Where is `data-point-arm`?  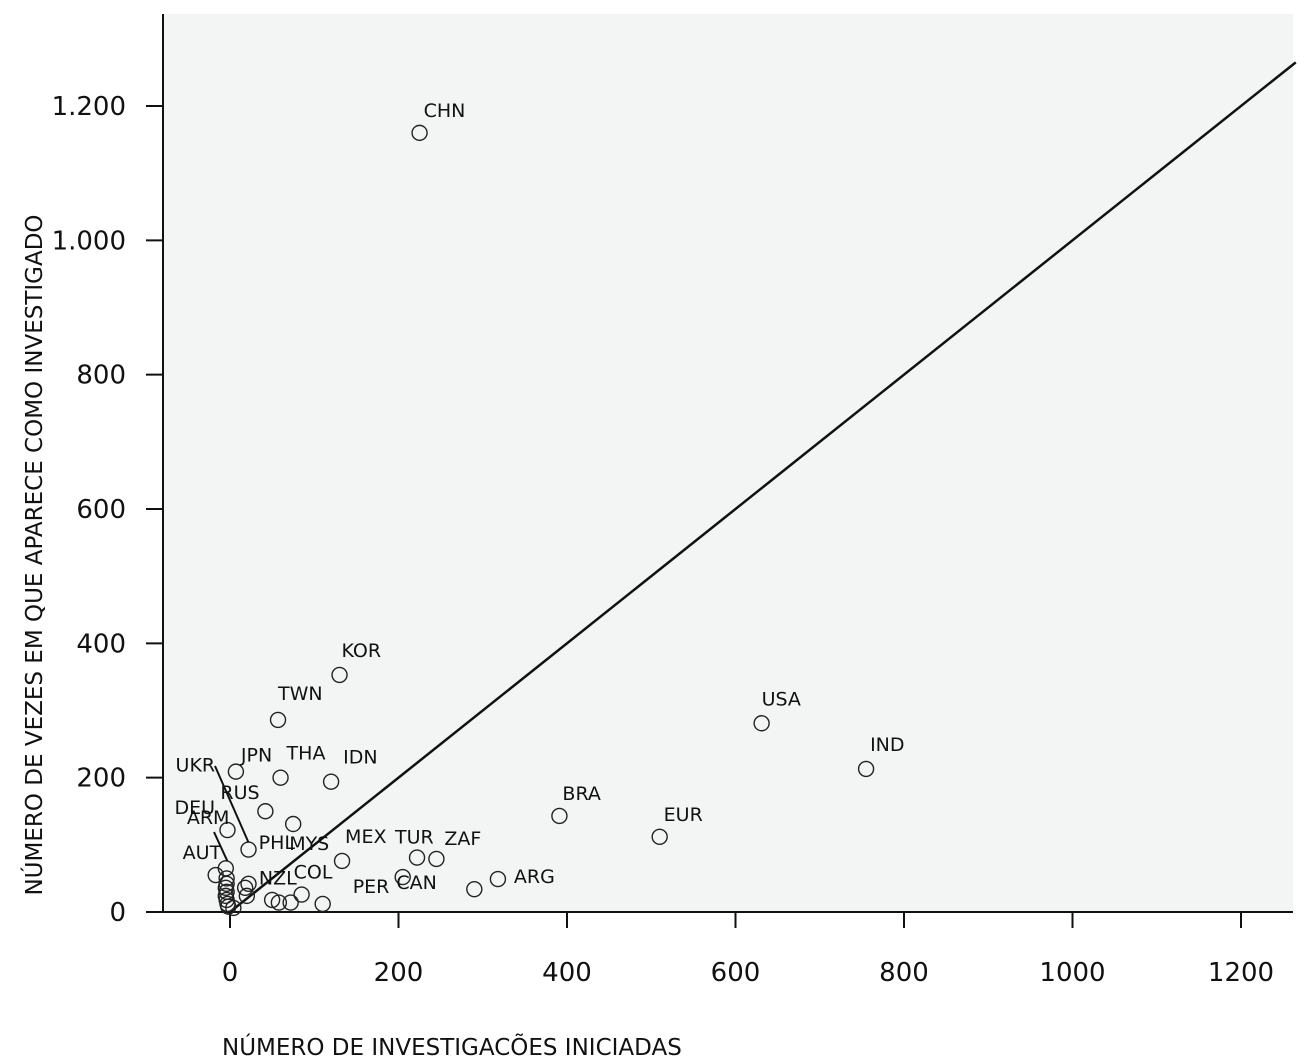
data-point-arm is located at coordinates (247, 896).